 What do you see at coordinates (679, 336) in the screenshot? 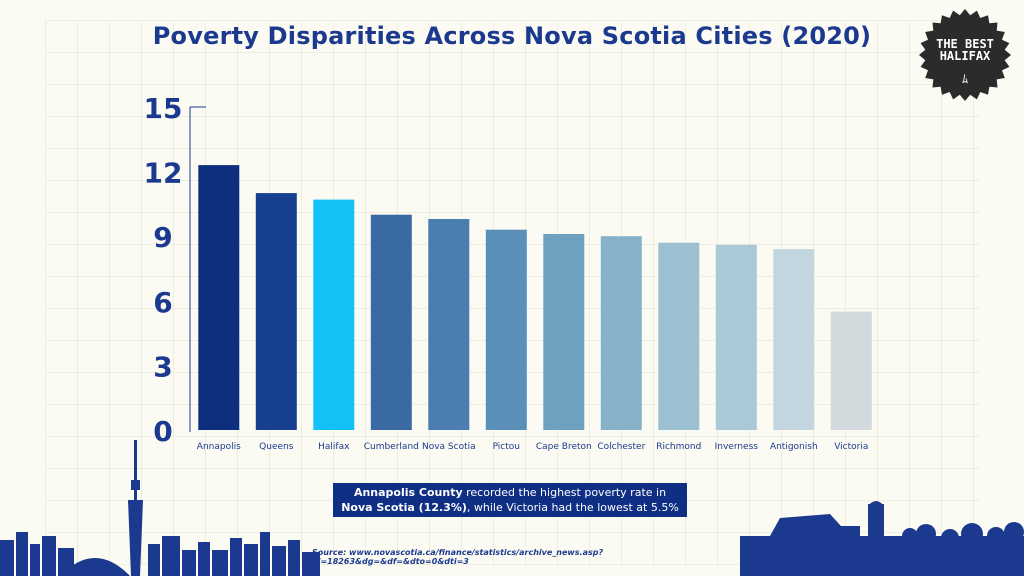
I see `bar-richmond` at bounding box center [679, 336].